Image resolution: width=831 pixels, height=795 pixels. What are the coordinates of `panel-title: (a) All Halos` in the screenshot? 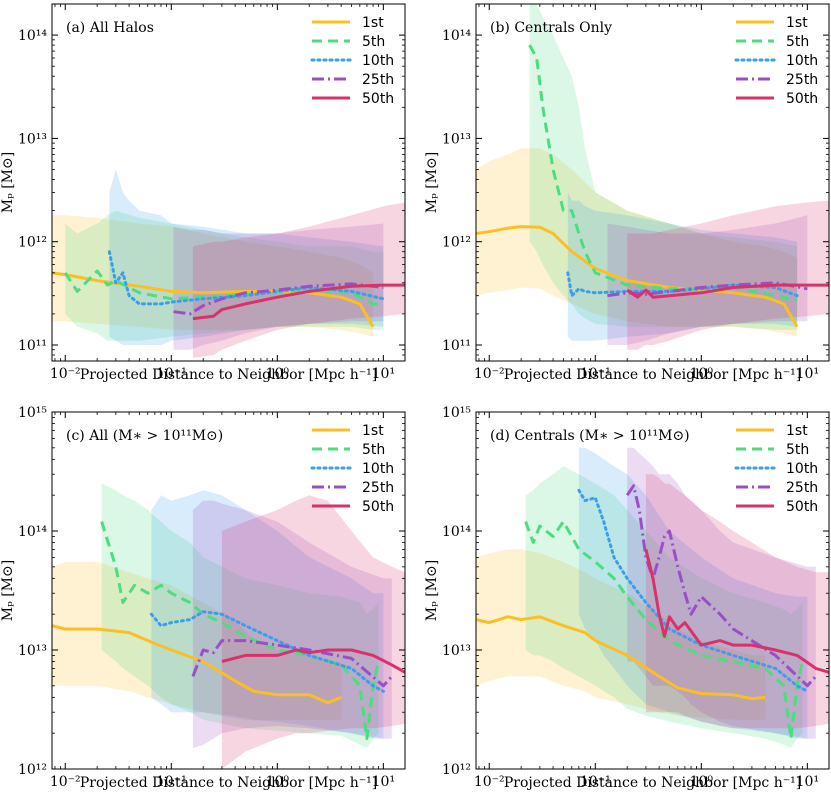 It's located at (110, 28).